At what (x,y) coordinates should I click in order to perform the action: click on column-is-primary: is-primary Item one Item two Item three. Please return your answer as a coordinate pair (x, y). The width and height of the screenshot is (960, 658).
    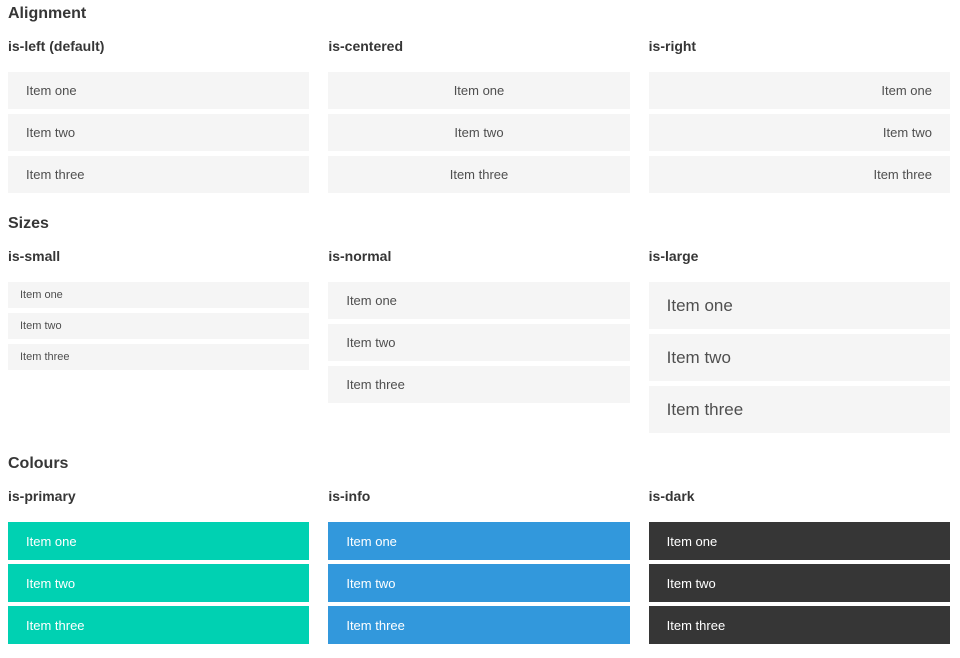
    Looking at the image, I should click on (159, 568).